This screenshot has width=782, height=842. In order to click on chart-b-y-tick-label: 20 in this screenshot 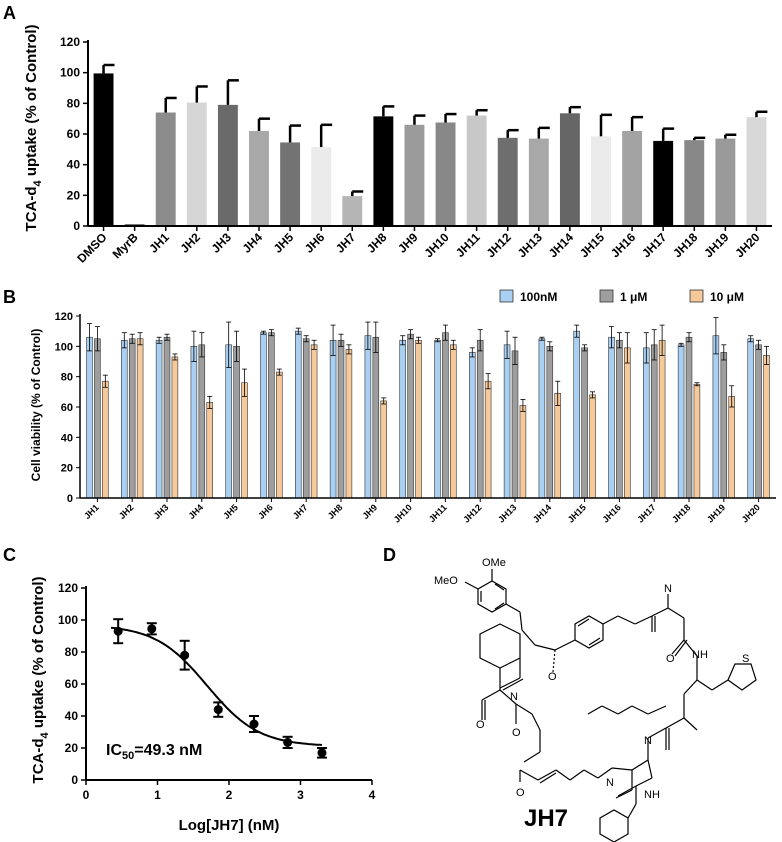, I will do `click(67, 469)`.